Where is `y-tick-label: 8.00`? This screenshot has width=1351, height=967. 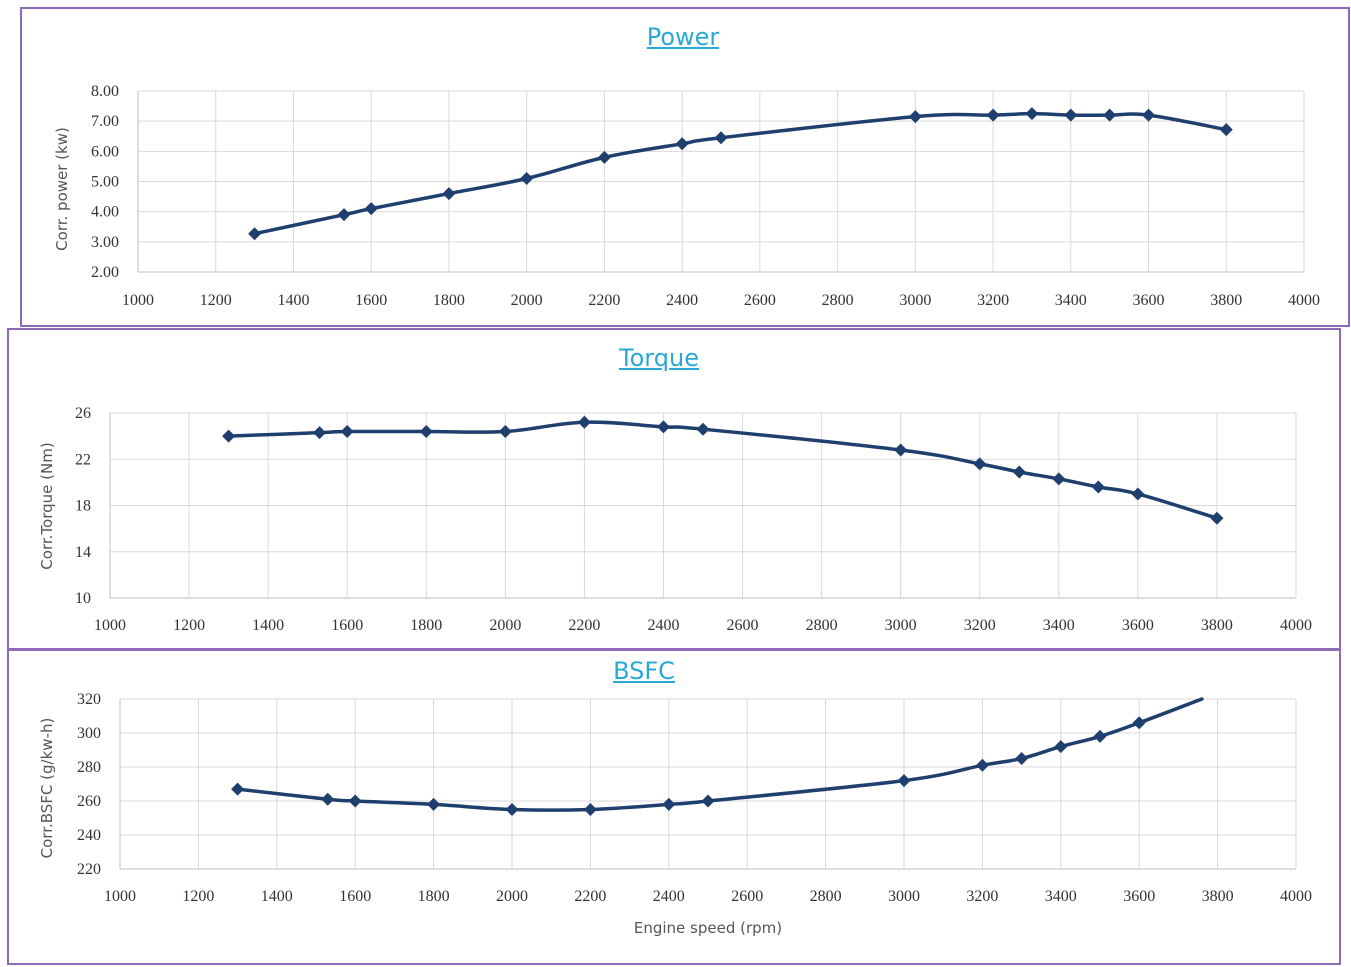 y-tick-label: 8.00 is located at coordinates (105, 91).